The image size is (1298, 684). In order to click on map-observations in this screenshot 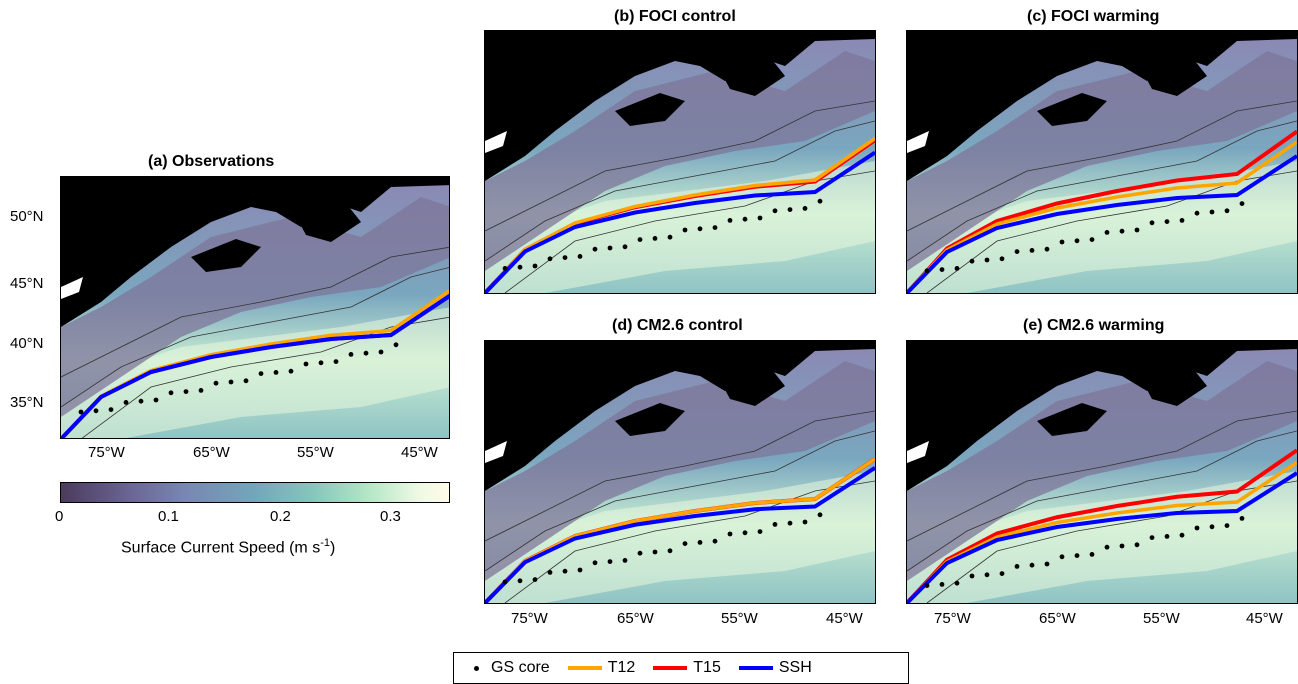, I will do `click(255, 307)`.